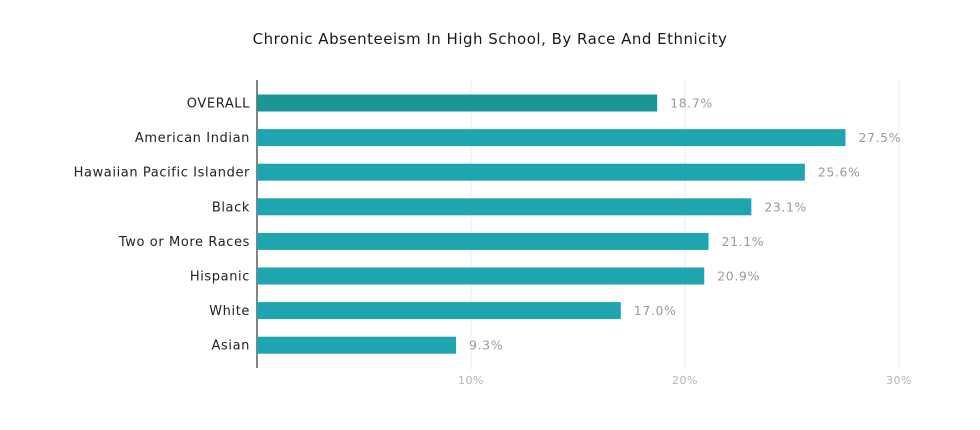 The width and height of the screenshot is (980, 430). I want to click on category-label-overall: OVERALL, so click(218, 104).